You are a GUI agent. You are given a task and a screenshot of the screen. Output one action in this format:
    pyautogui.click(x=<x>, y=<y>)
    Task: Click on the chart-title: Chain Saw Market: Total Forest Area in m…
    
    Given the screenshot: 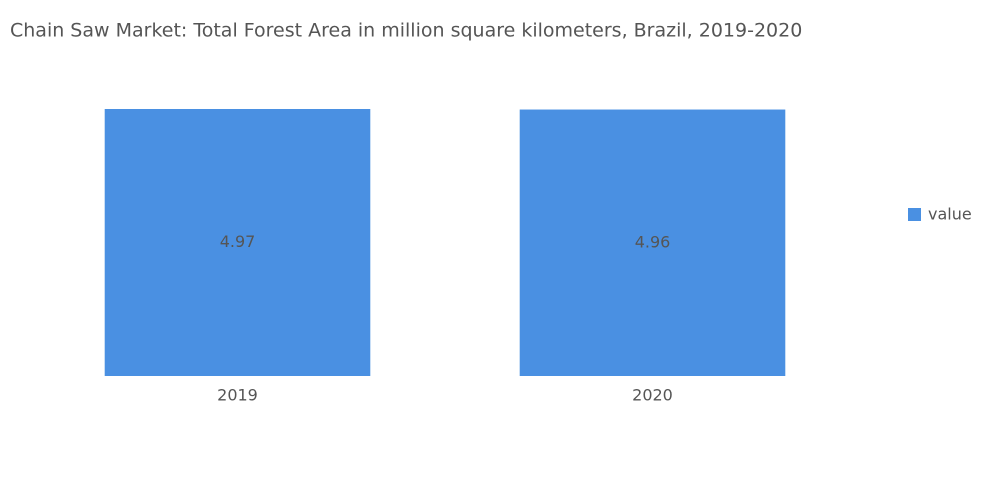 What is the action you would take?
    pyautogui.click(x=406, y=31)
    